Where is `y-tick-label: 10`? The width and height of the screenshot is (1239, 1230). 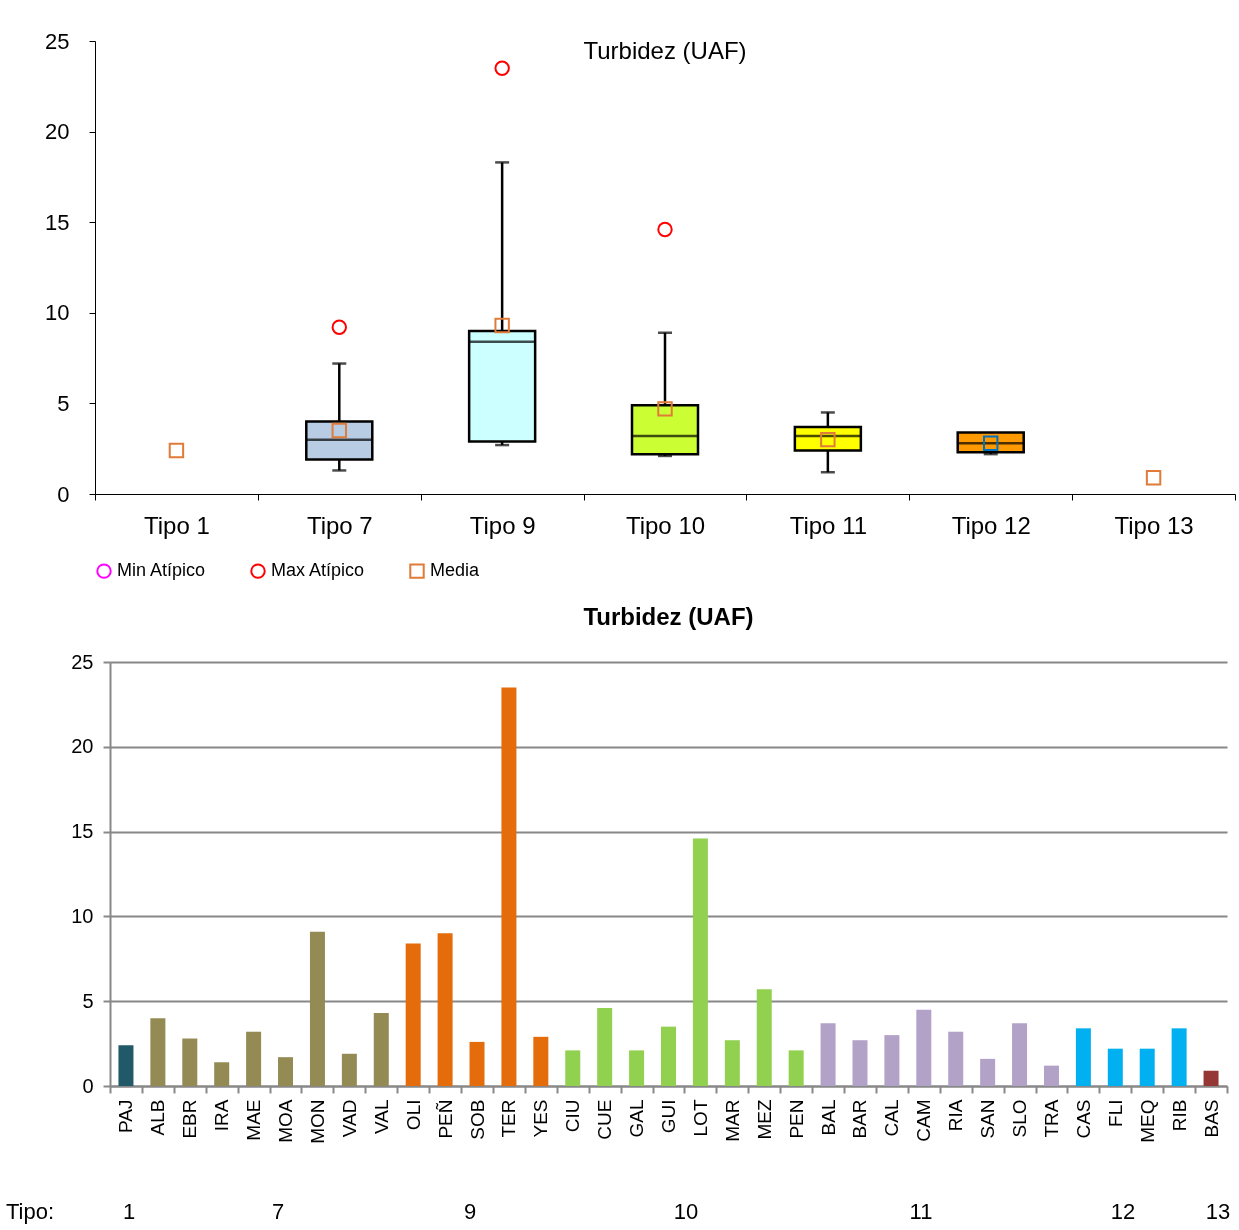 y-tick-label: 10 is located at coordinates (57, 313).